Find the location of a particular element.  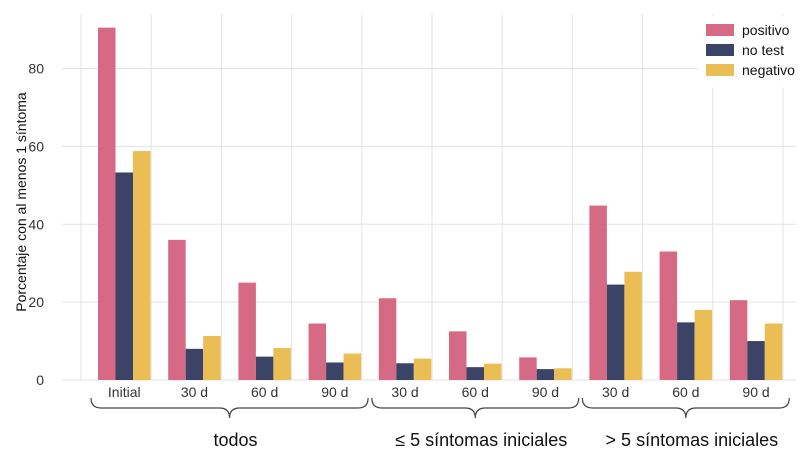

legend: positivo no test negativo is located at coordinates (752, 52).